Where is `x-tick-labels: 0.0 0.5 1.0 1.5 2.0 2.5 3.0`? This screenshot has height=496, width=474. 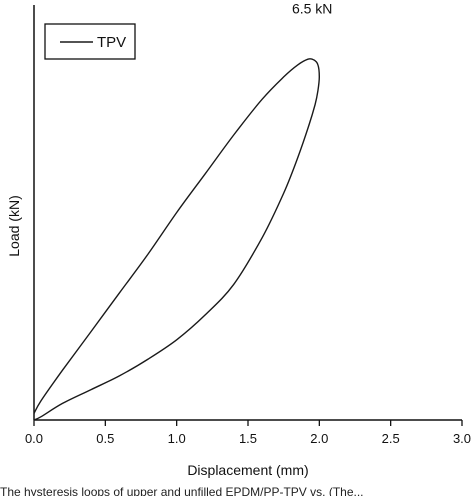
x-tick-labels: 0.0 0.5 1.0 1.5 2.0 2.5 3.0 is located at coordinates (248, 438).